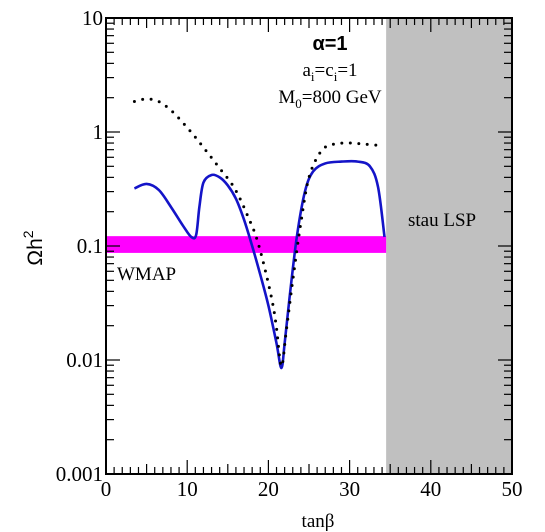 The height and width of the screenshot is (532, 545). Describe the element at coordinates (98, 132) in the screenshot. I see `y-tick-label: 1` at that location.